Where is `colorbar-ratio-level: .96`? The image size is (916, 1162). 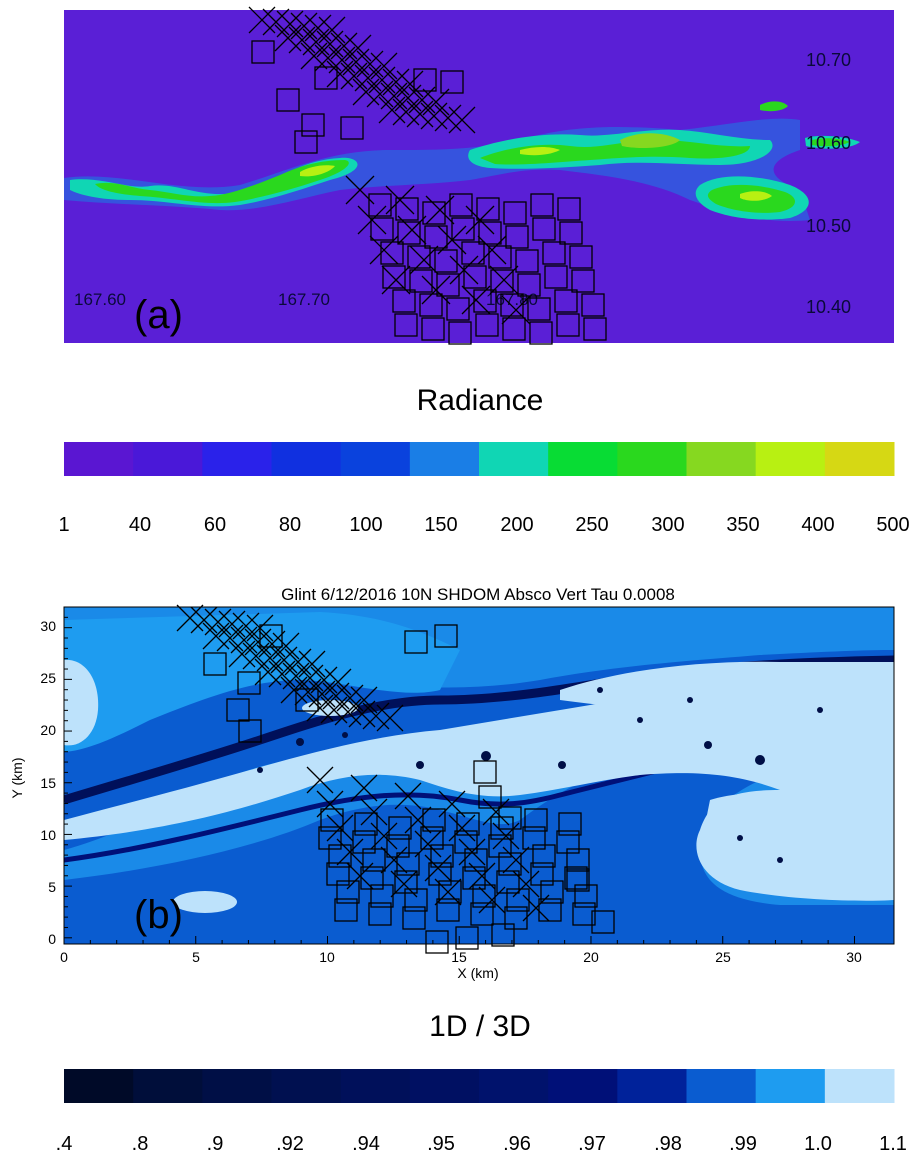
colorbar-ratio-level: .96 is located at coordinates (517, 1144).